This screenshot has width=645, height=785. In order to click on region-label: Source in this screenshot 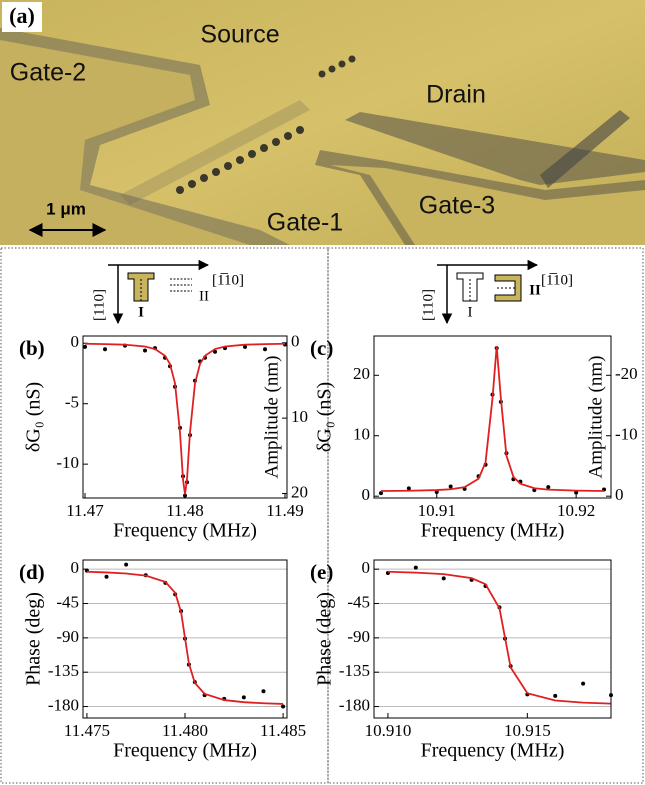, I will do `click(239, 35)`.